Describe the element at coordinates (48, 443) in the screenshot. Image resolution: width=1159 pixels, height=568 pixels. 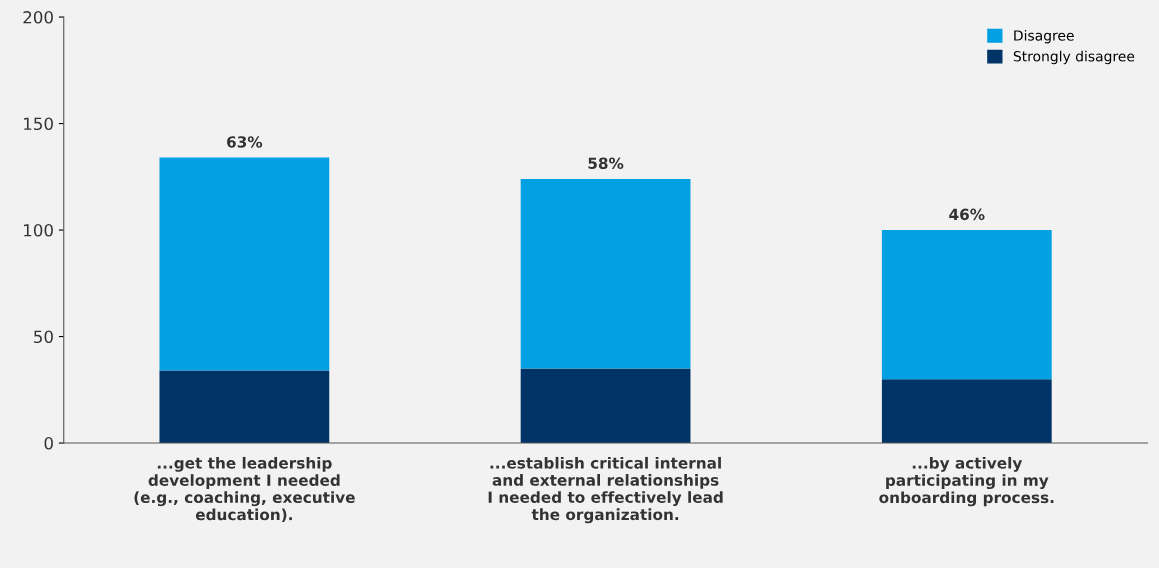
I see `y-tick-label: 0` at that location.